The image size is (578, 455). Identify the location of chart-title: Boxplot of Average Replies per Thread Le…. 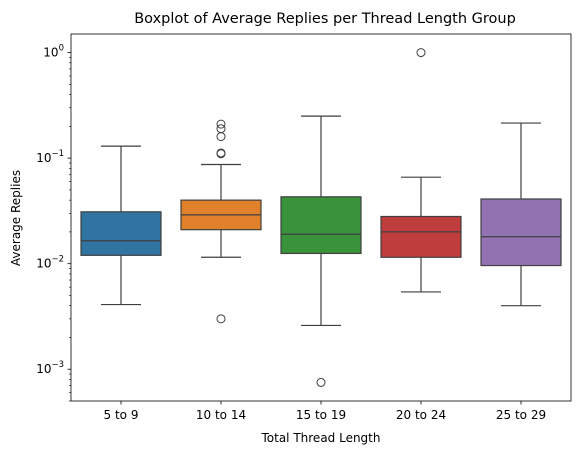
(325, 19).